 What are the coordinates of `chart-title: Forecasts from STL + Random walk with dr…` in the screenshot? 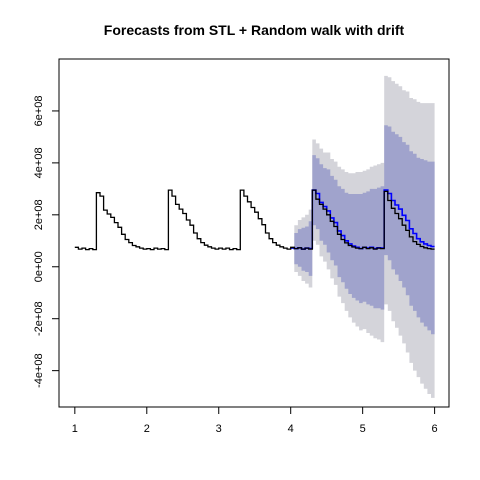 It's located at (254, 30).